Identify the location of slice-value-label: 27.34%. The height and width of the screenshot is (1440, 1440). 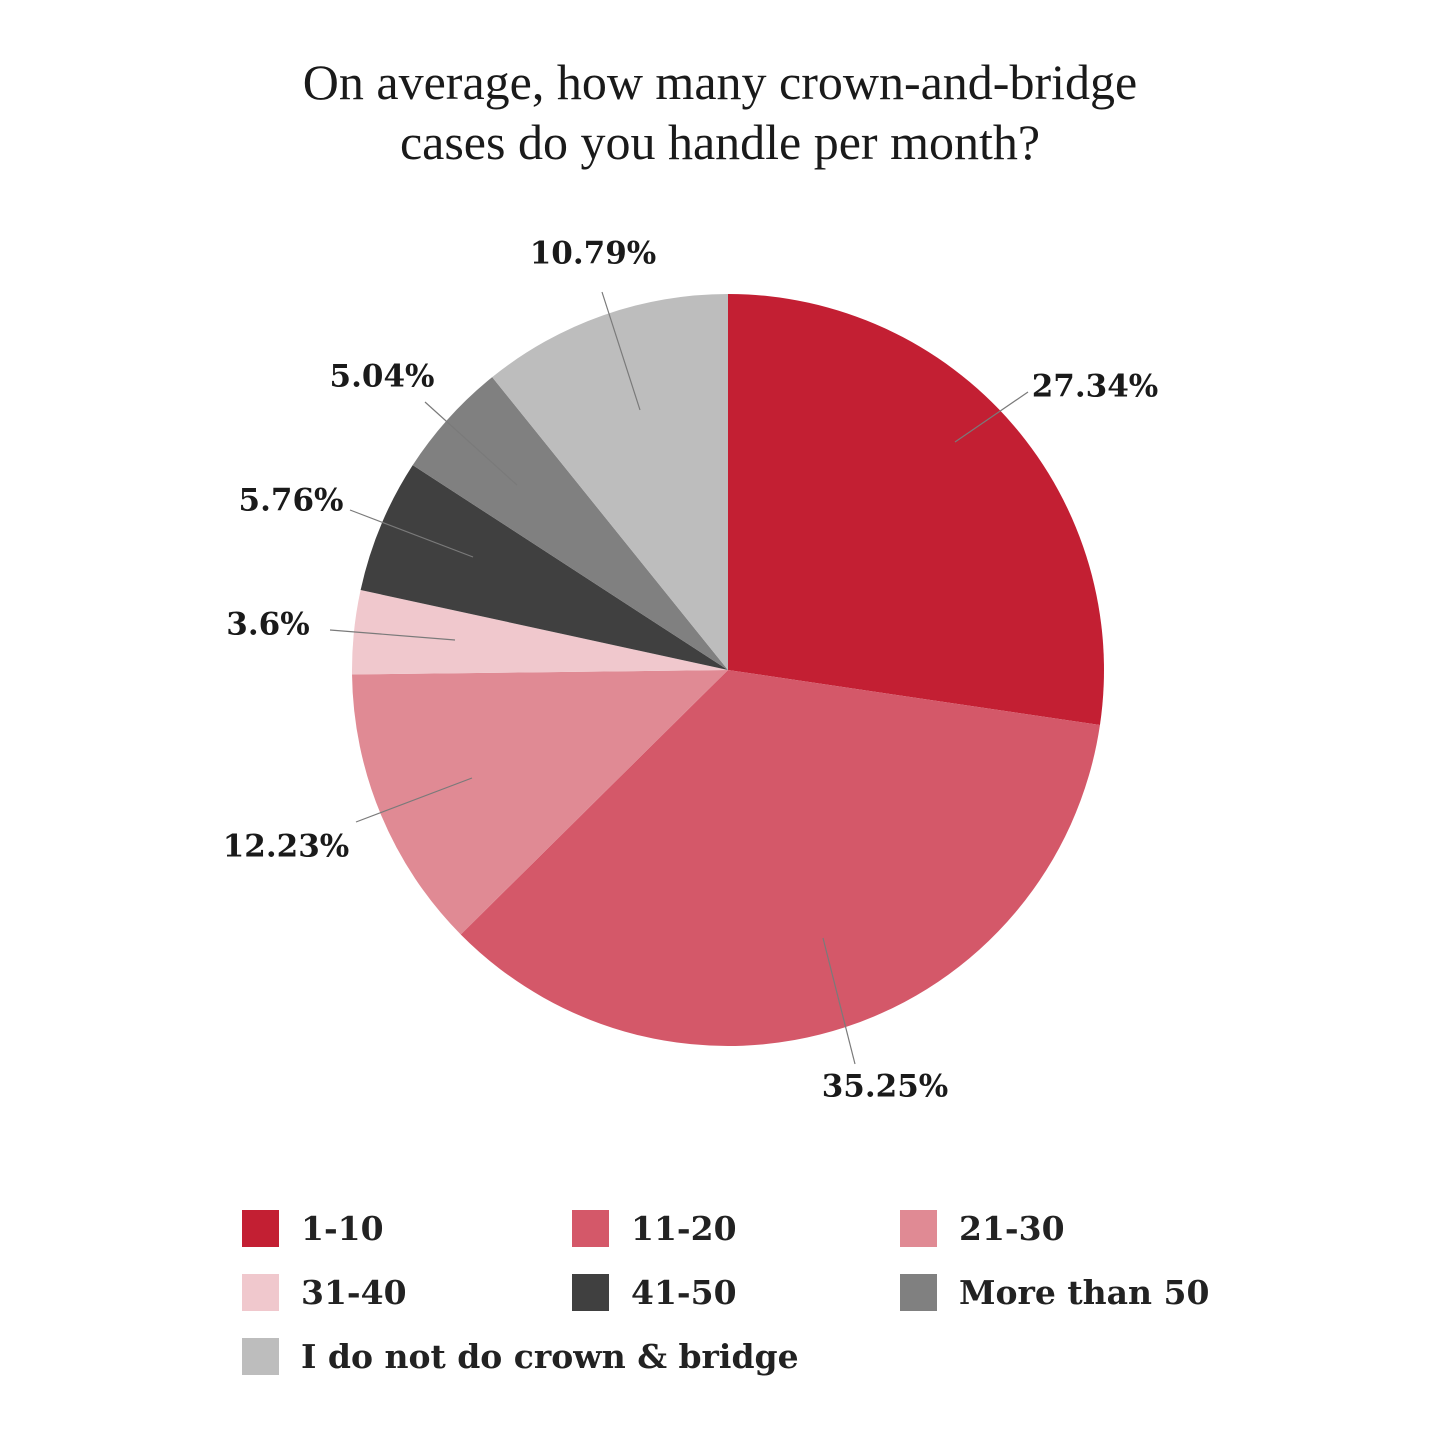
(1095, 387).